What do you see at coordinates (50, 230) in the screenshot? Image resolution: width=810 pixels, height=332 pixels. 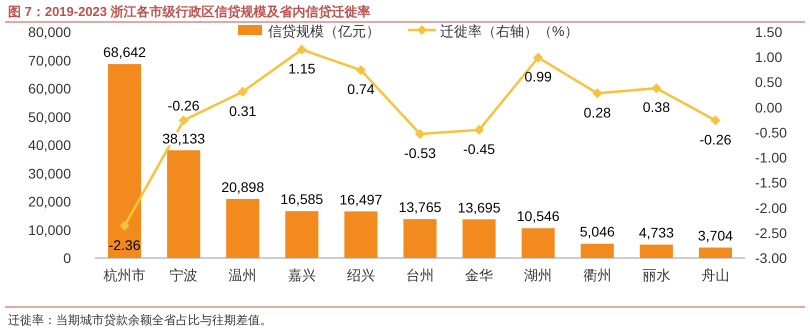 I see `y-tick-label: 10,000` at bounding box center [50, 230].